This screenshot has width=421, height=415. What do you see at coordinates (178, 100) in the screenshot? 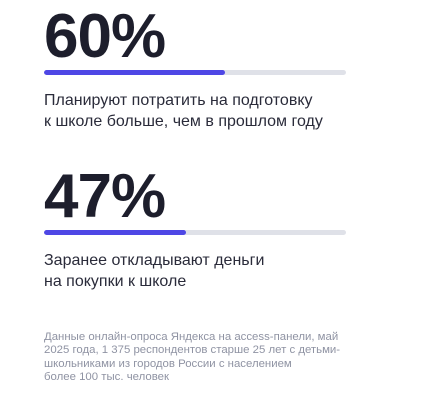
I see `stat-caption-line: Планируют потратить на подготовку` at bounding box center [178, 100].